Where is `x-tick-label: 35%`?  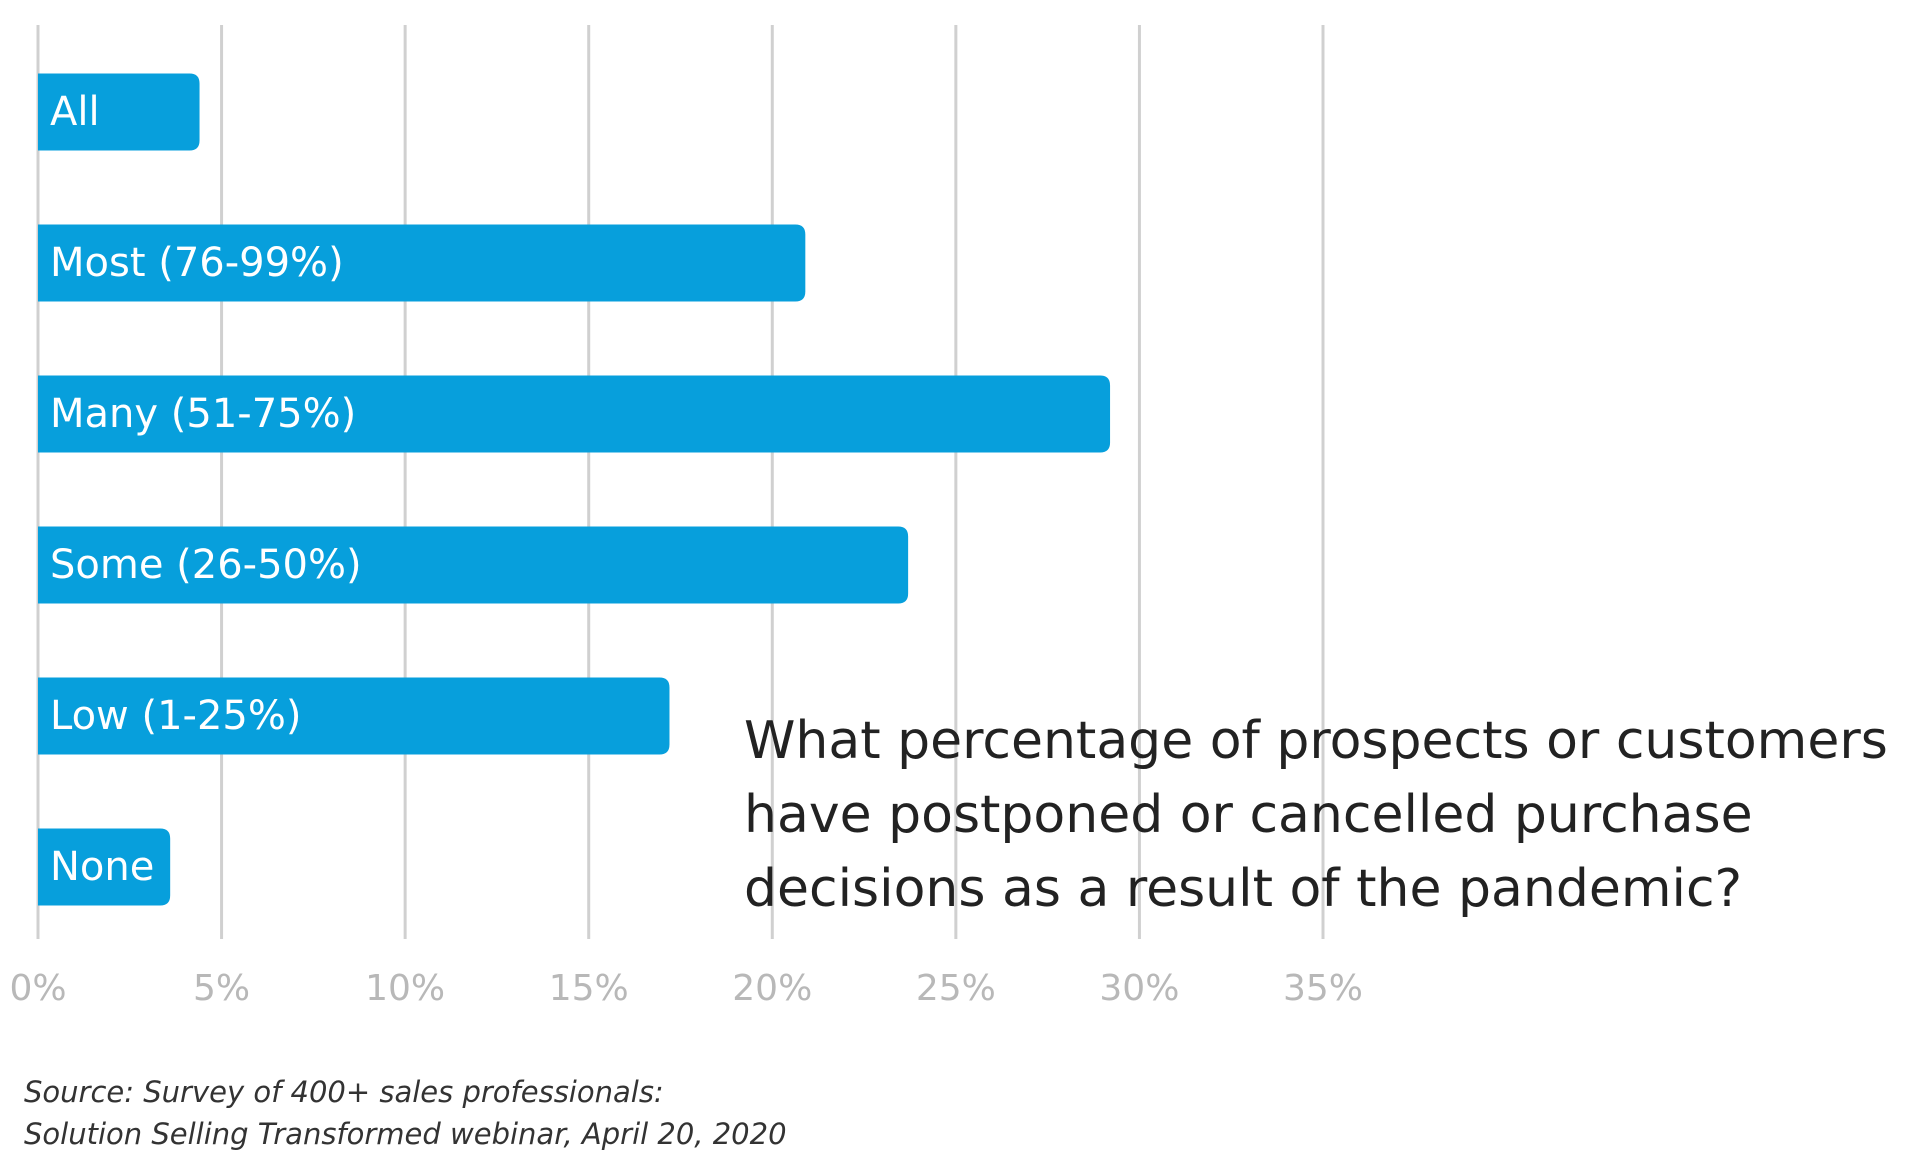 x-tick-label: 35% is located at coordinates (1323, 988).